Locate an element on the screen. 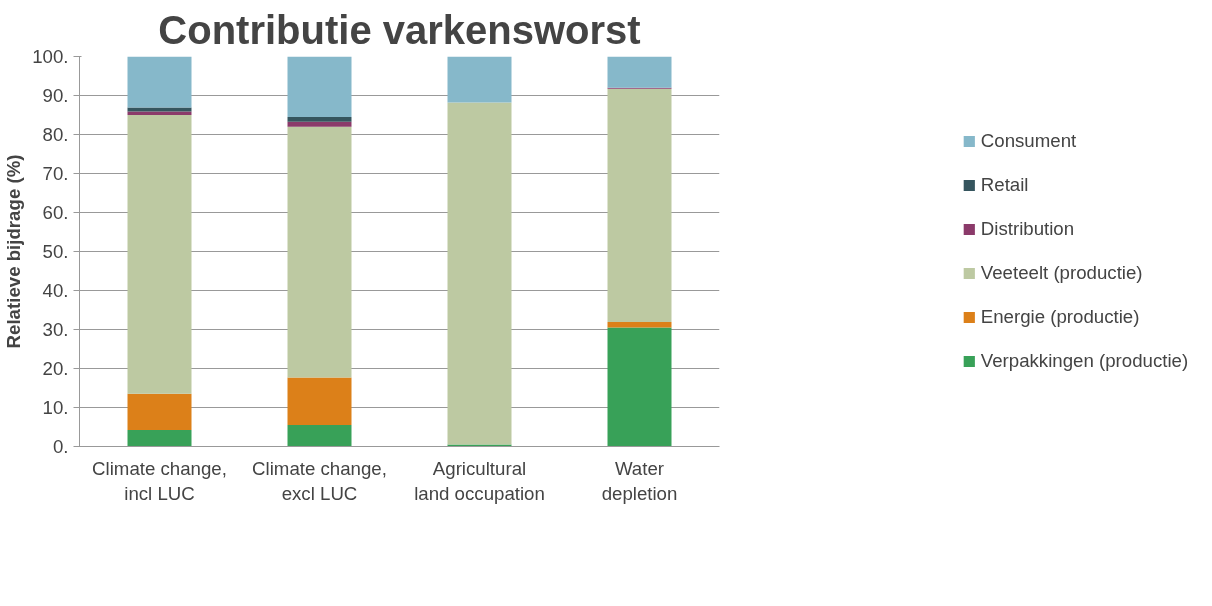  y-tick-label: 10. is located at coordinates (55, 407).